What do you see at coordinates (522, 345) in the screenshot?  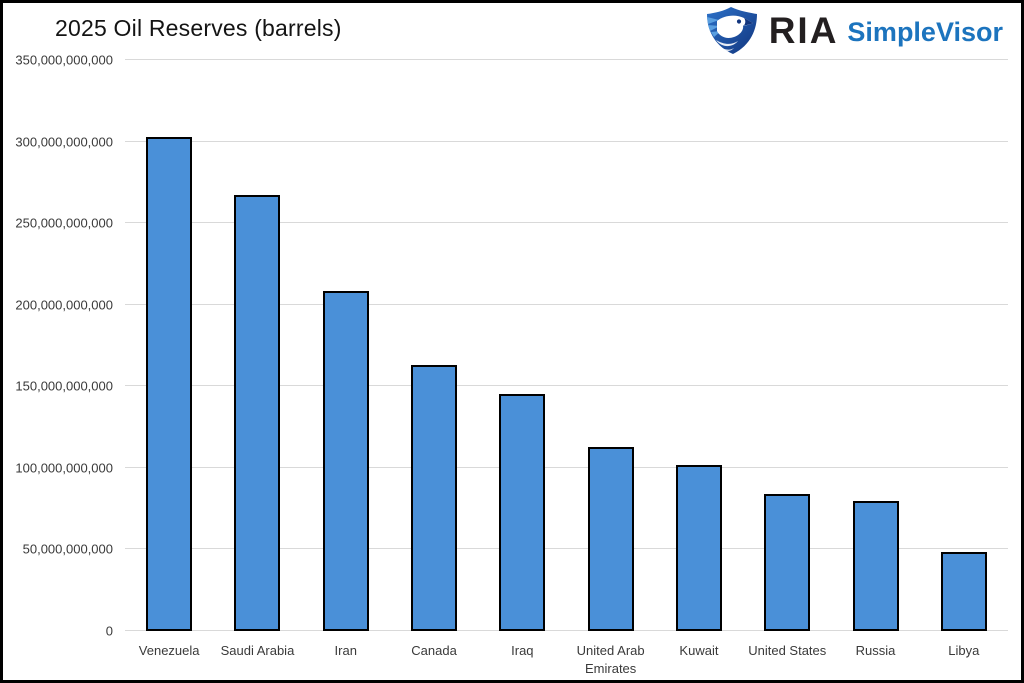 I see `bar-slot-iraq` at bounding box center [522, 345].